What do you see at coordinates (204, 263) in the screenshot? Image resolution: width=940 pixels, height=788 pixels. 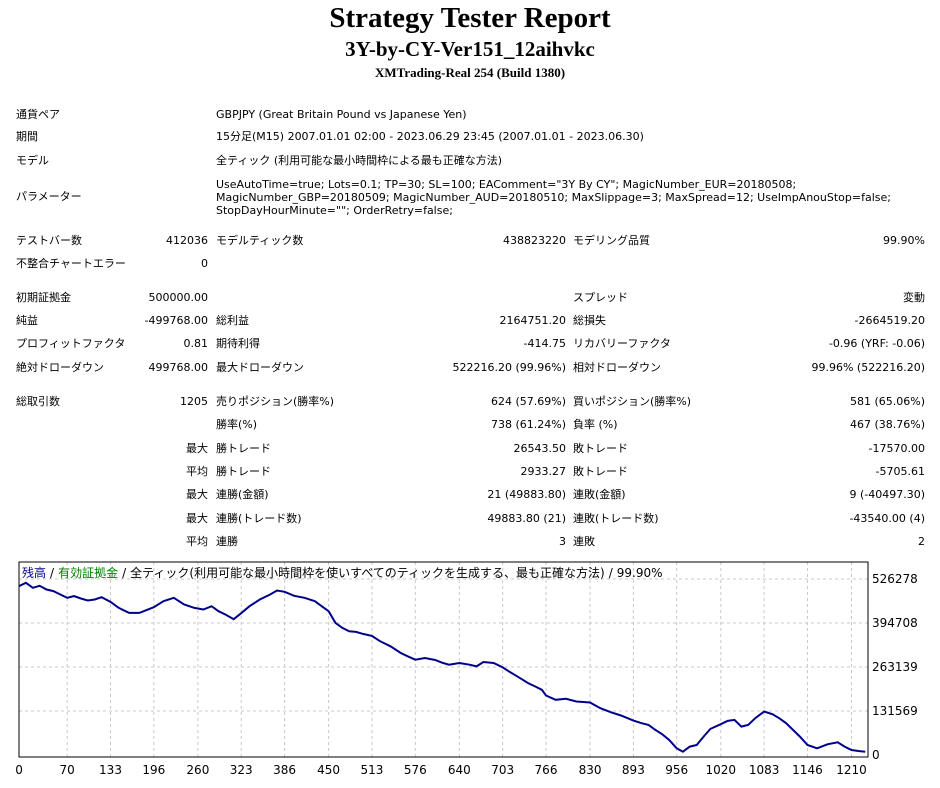 I see `mismatch-value: 0` at bounding box center [204, 263].